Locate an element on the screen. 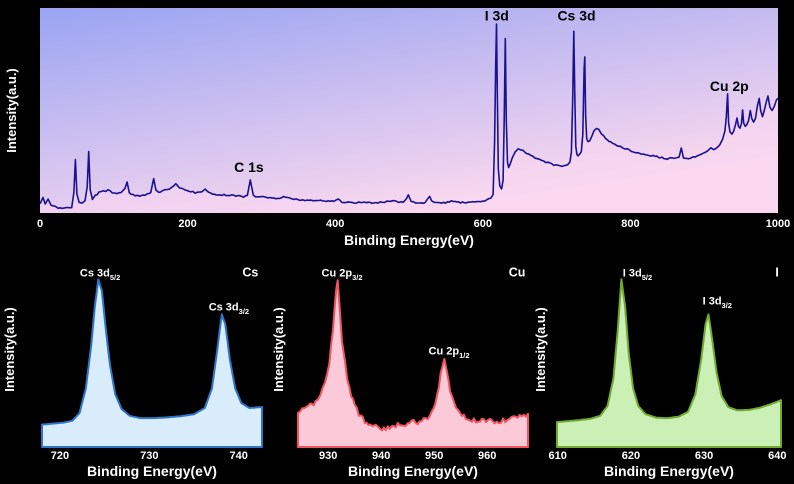  x-tick-label: 940 is located at coordinates (381, 456).